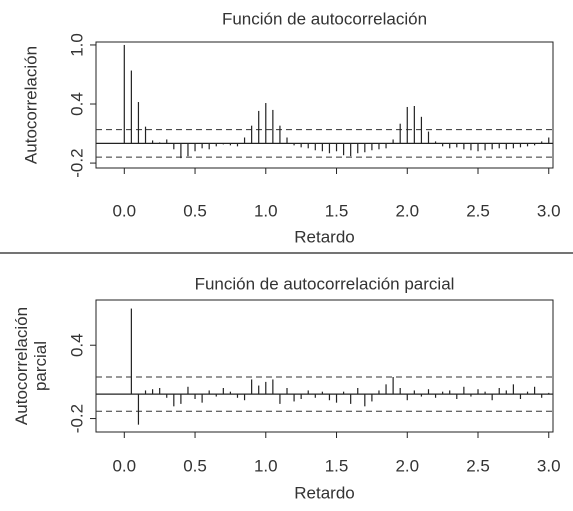 The width and height of the screenshot is (573, 511). I want to click on y-axis-label: parcial, so click(40, 366).